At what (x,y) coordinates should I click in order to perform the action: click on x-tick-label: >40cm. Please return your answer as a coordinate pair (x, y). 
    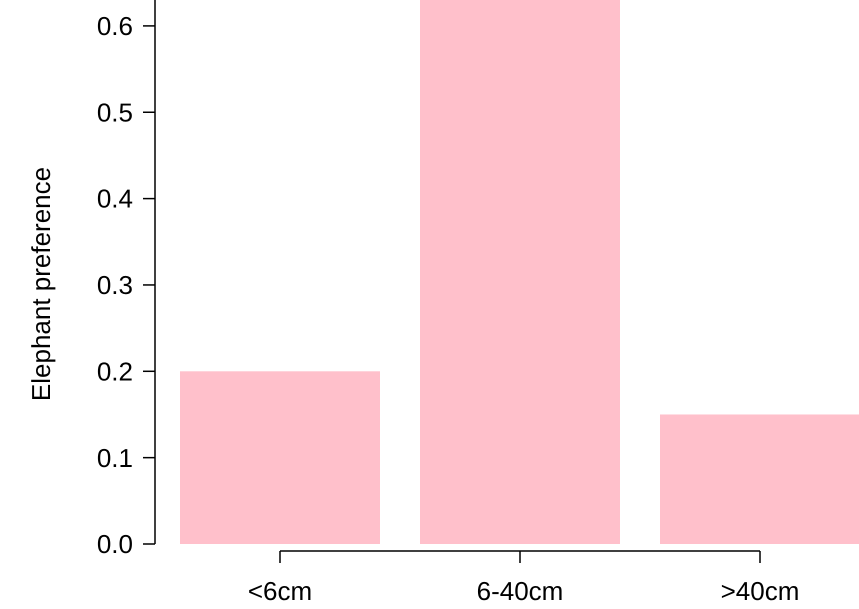
    Looking at the image, I should click on (760, 591).